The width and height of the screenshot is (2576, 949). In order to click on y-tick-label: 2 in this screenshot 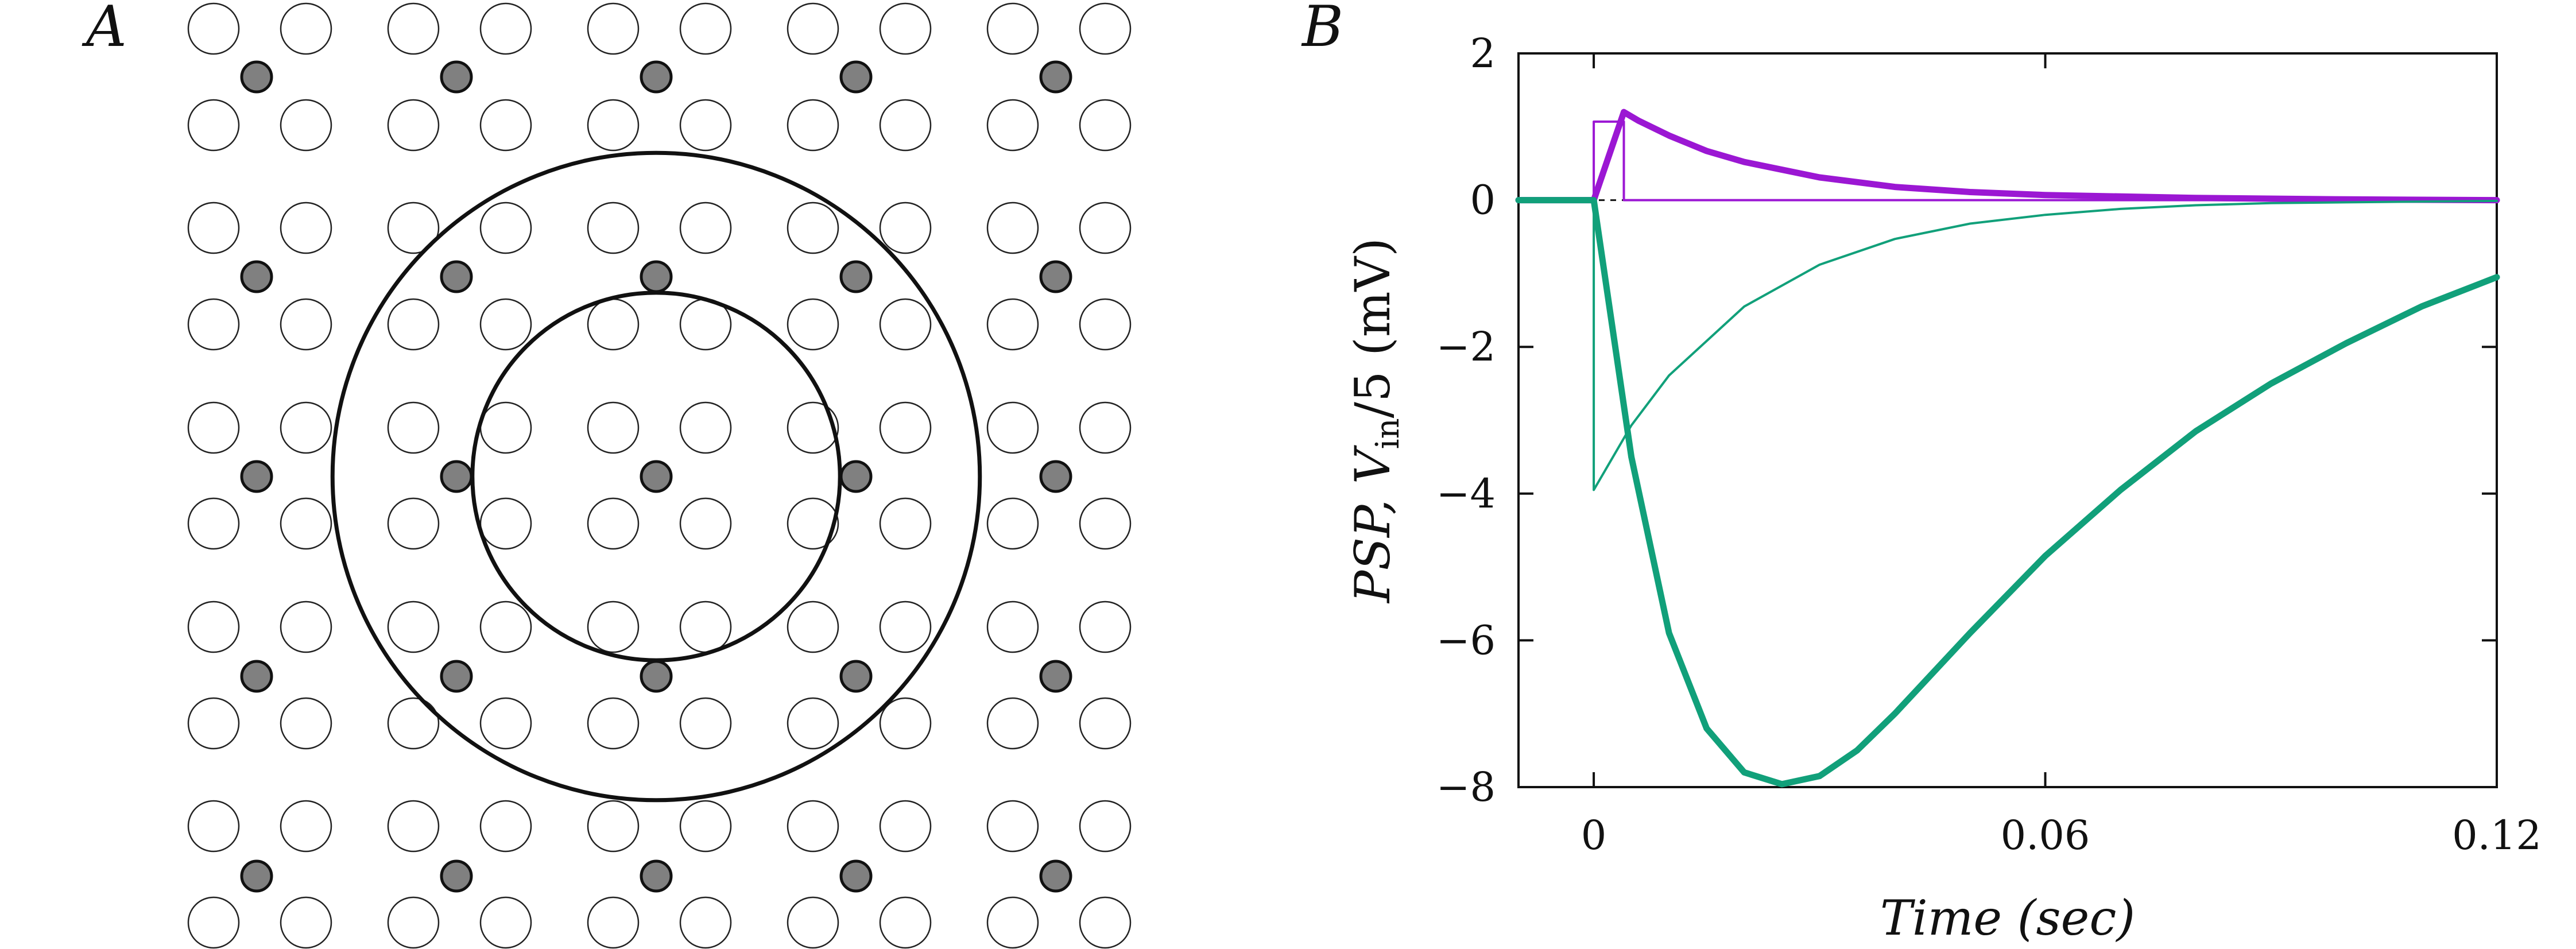, I will do `click(1483, 54)`.